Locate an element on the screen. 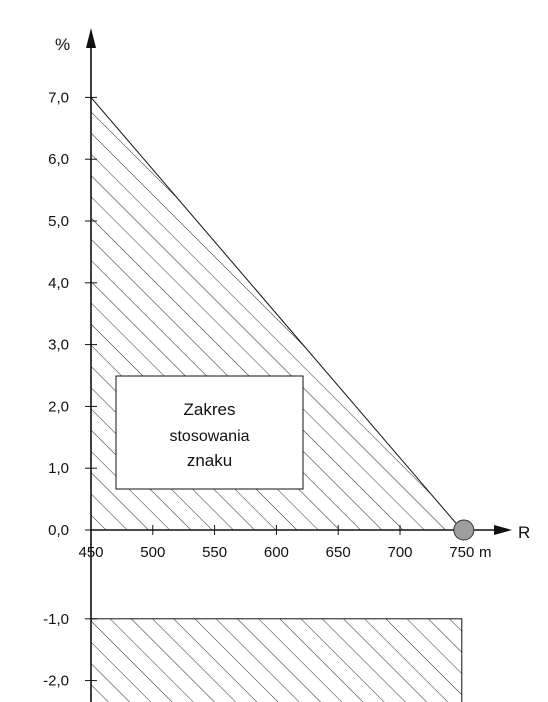  x-tick-label: 500 is located at coordinates (152, 552).